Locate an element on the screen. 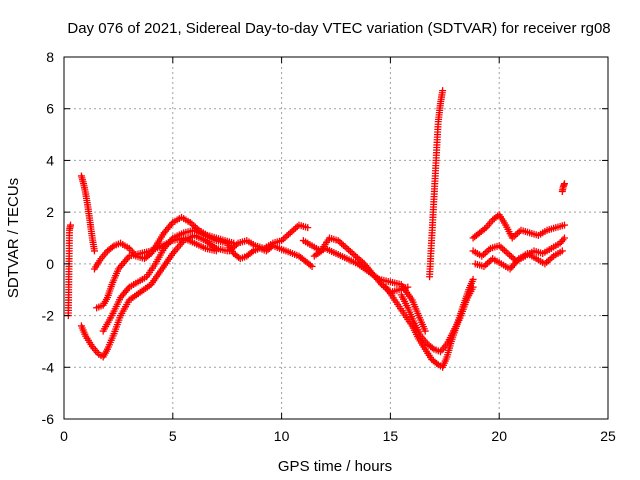 The image size is (640, 480). series-arc-late-isolated is located at coordinates (563, 187).